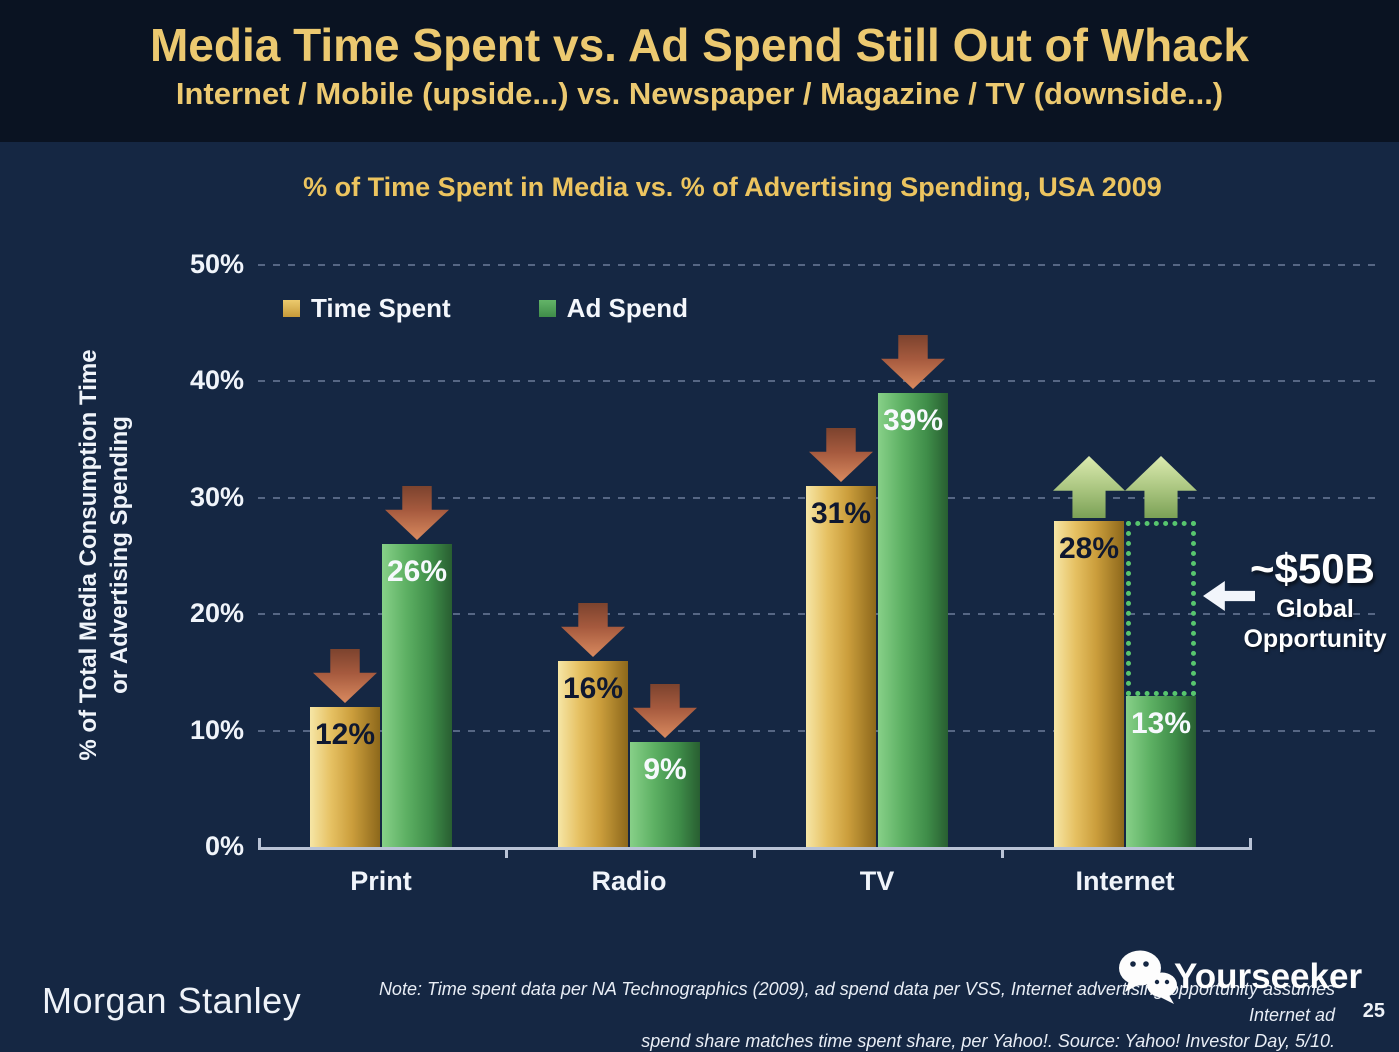 The width and height of the screenshot is (1399, 1052). I want to click on bar-tv-time-spent, so click(841, 666).